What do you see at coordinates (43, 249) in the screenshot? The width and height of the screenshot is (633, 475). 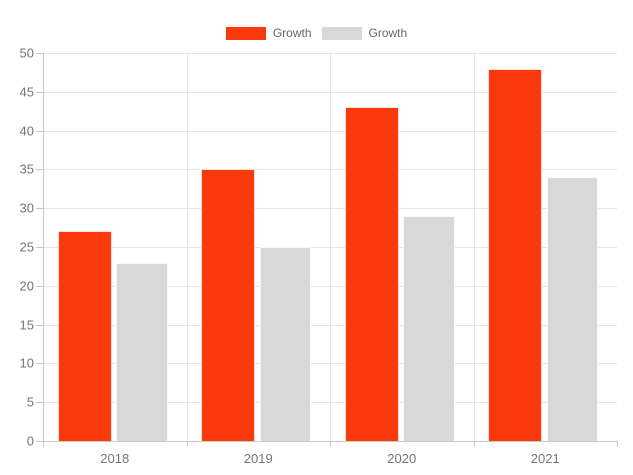 I see `y-axis-line` at bounding box center [43, 249].